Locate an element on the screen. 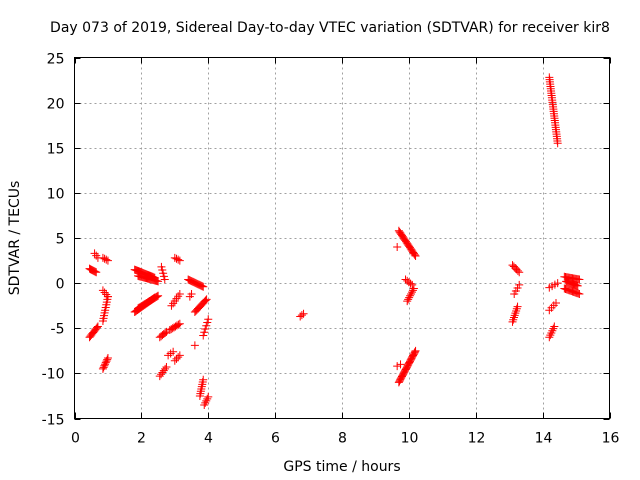  x-tick-label: 12 is located at coordinates (477, 439).